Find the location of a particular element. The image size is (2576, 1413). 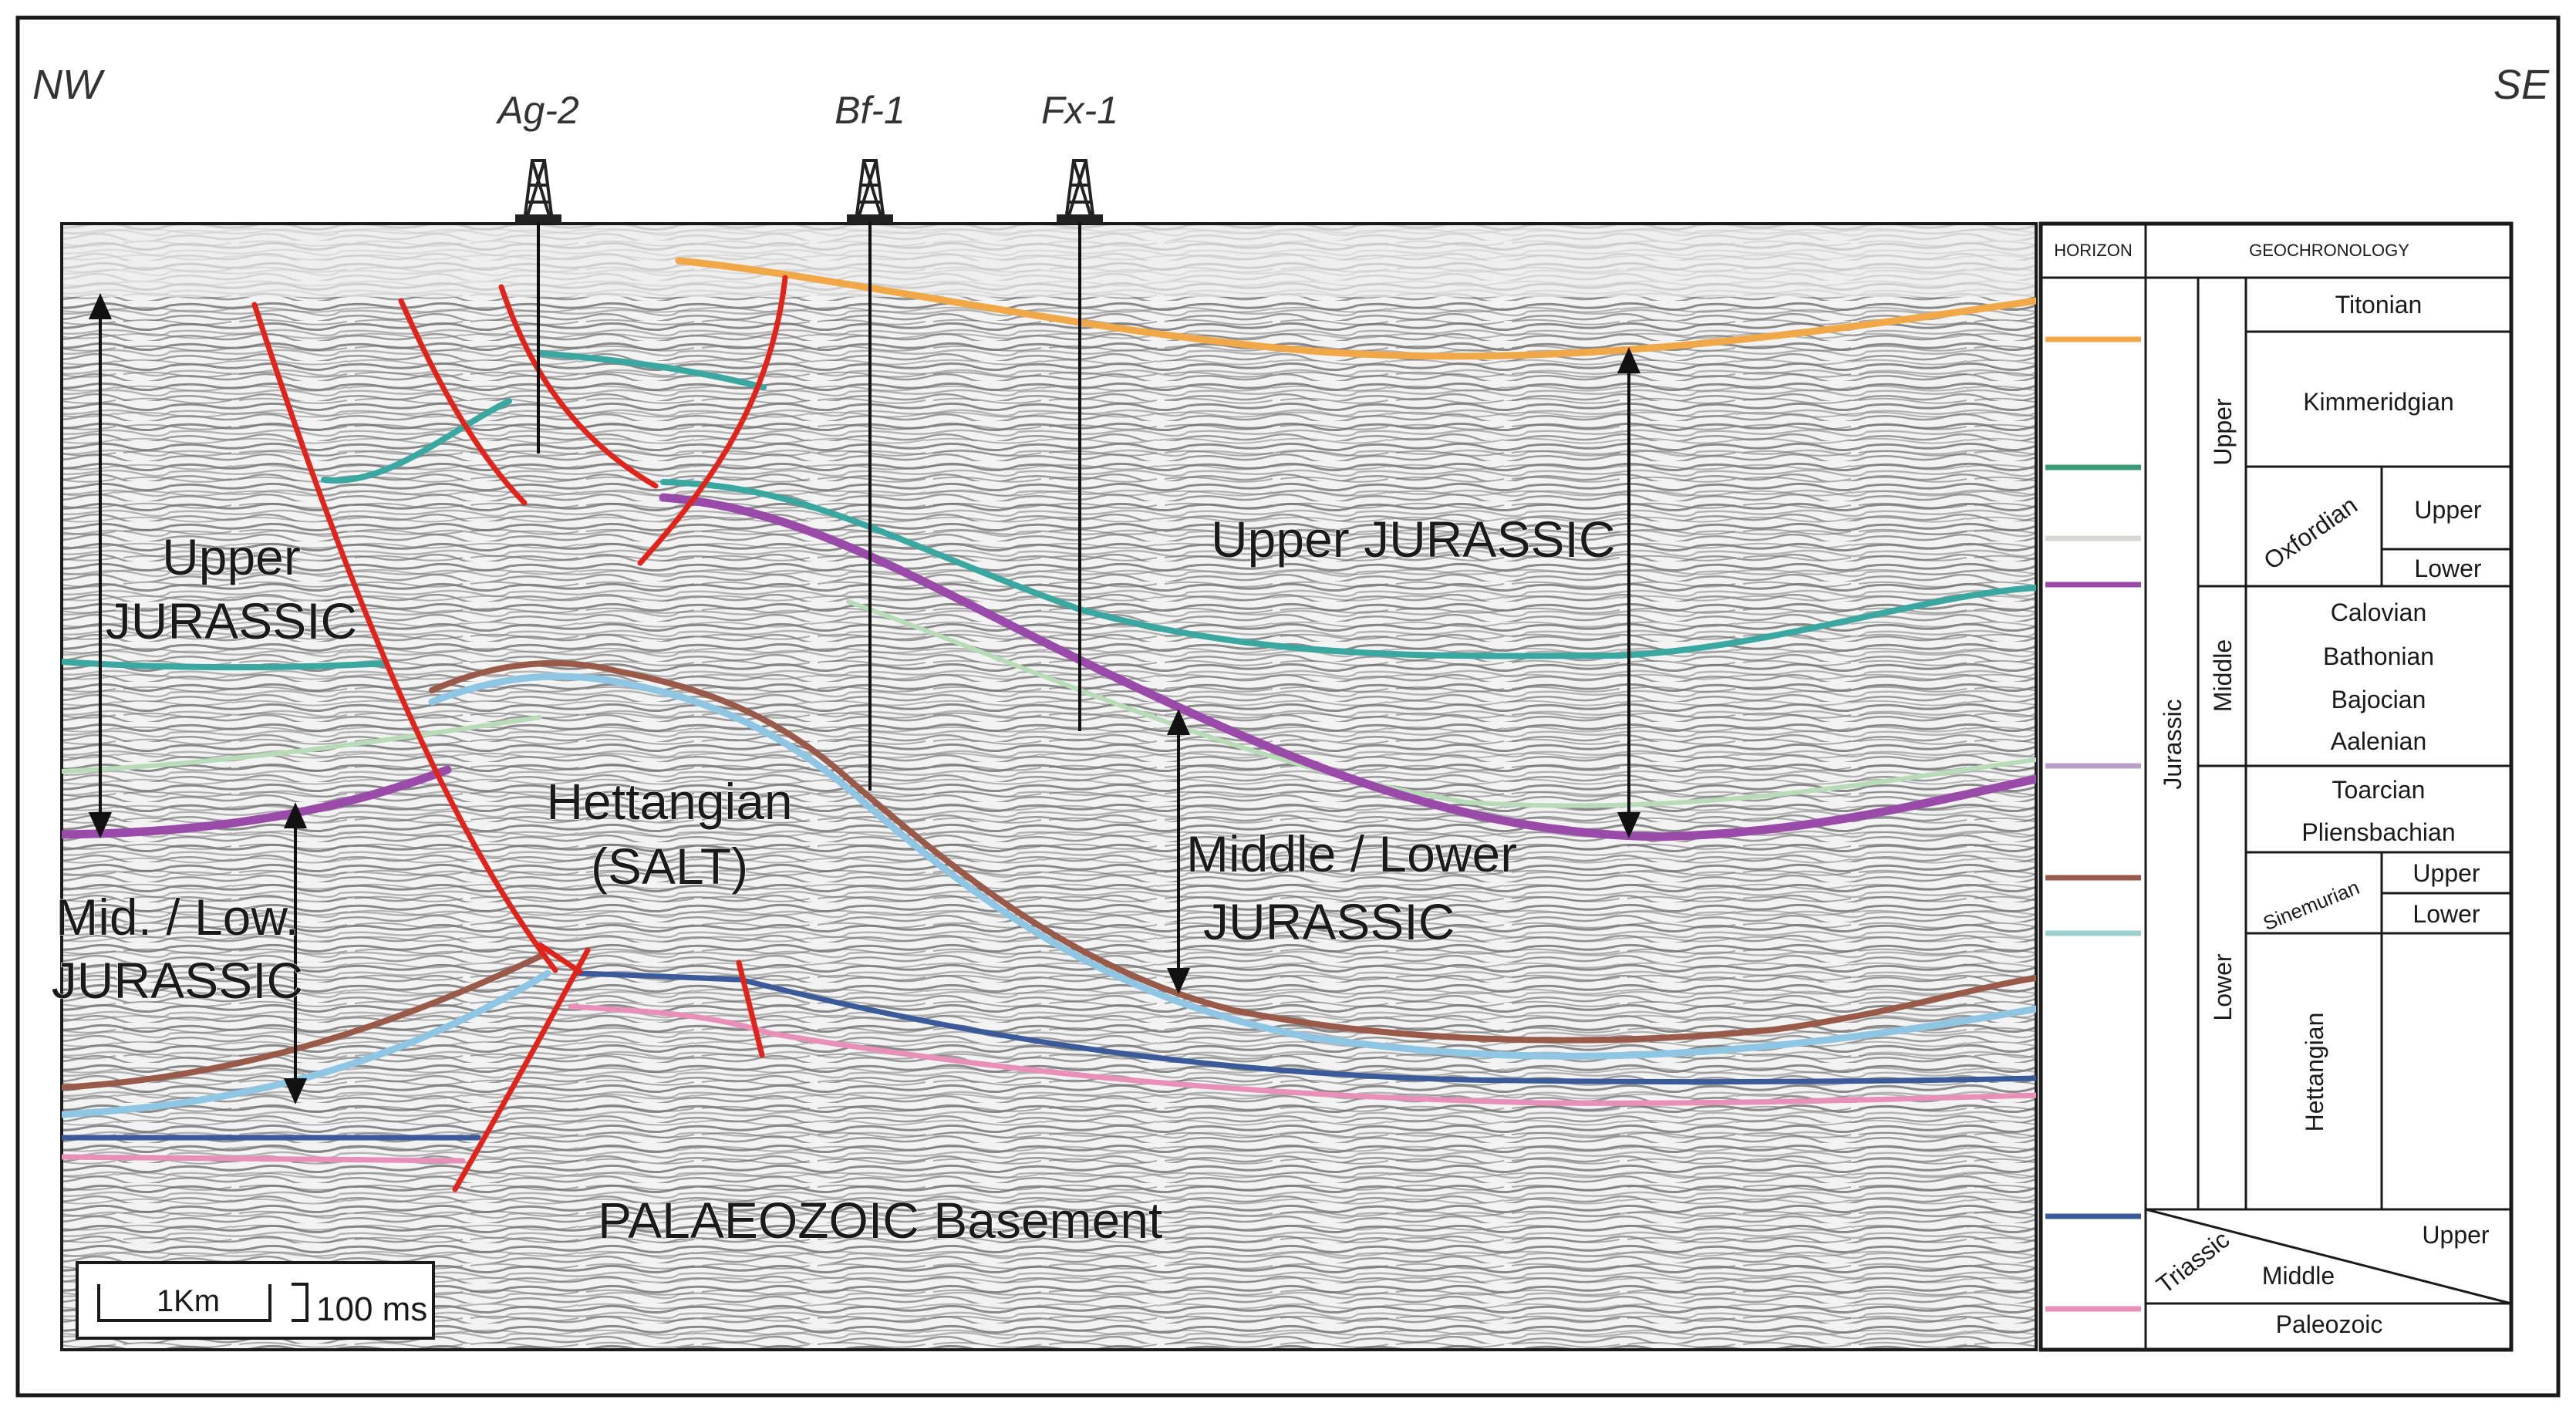

stage-sinemurian-upper: Upper is located at coordinates (2446, 873).